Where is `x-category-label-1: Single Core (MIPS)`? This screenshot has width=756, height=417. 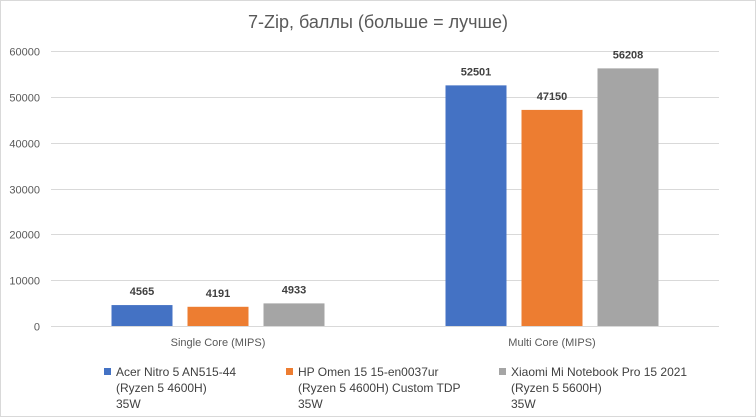 x-category-label-1: Single Core (MIPS) is located at coordinates (218, 343).